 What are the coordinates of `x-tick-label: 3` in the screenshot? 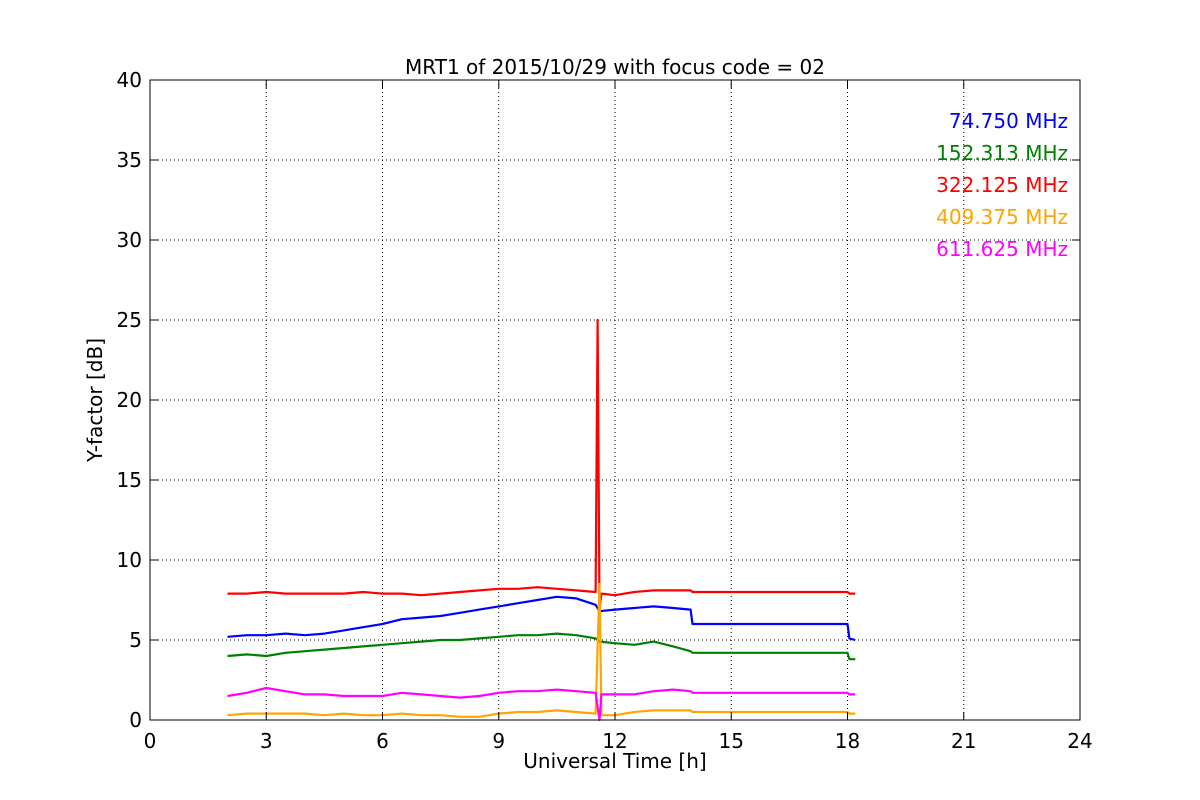 It's located at (266, 741).